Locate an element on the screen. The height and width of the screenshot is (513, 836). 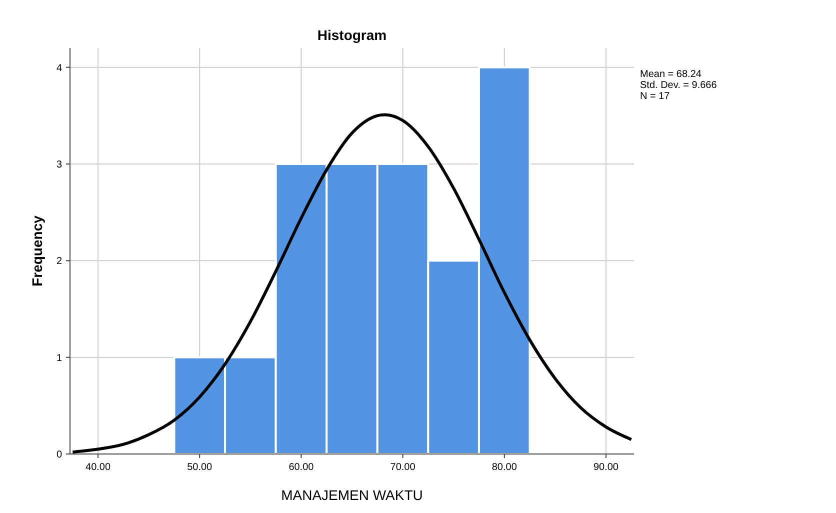
y-tick-label: 4 is located at coordinates (59, 68).